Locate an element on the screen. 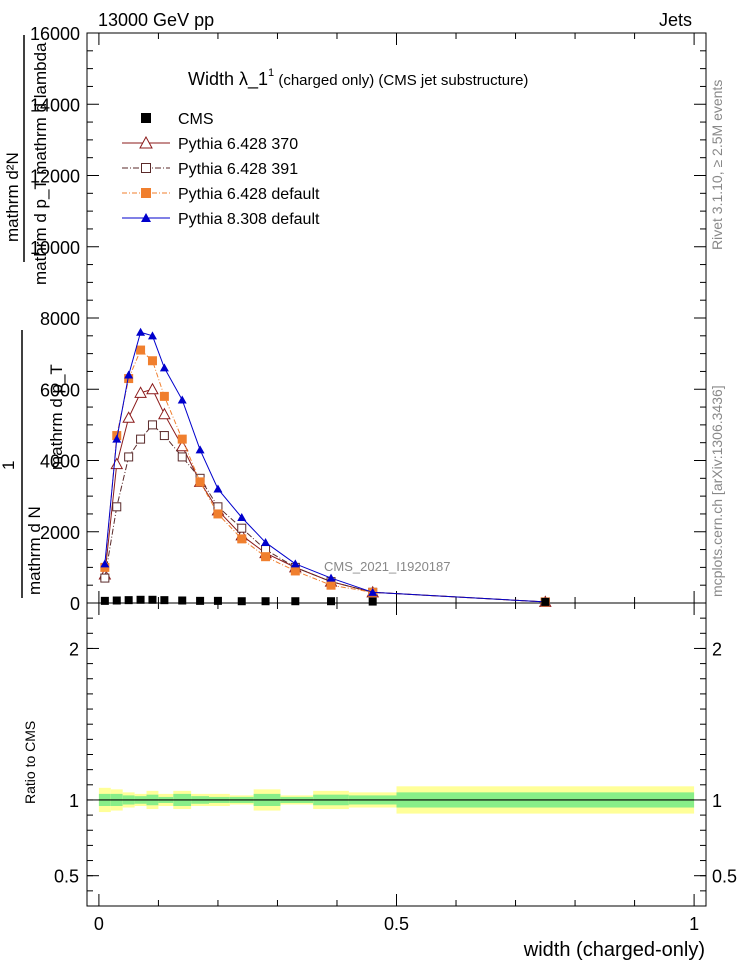 The height and width of the screenshot is (972, 746). ylabel-frac-numer: mathrm d N is located at coordinates (34, 550).